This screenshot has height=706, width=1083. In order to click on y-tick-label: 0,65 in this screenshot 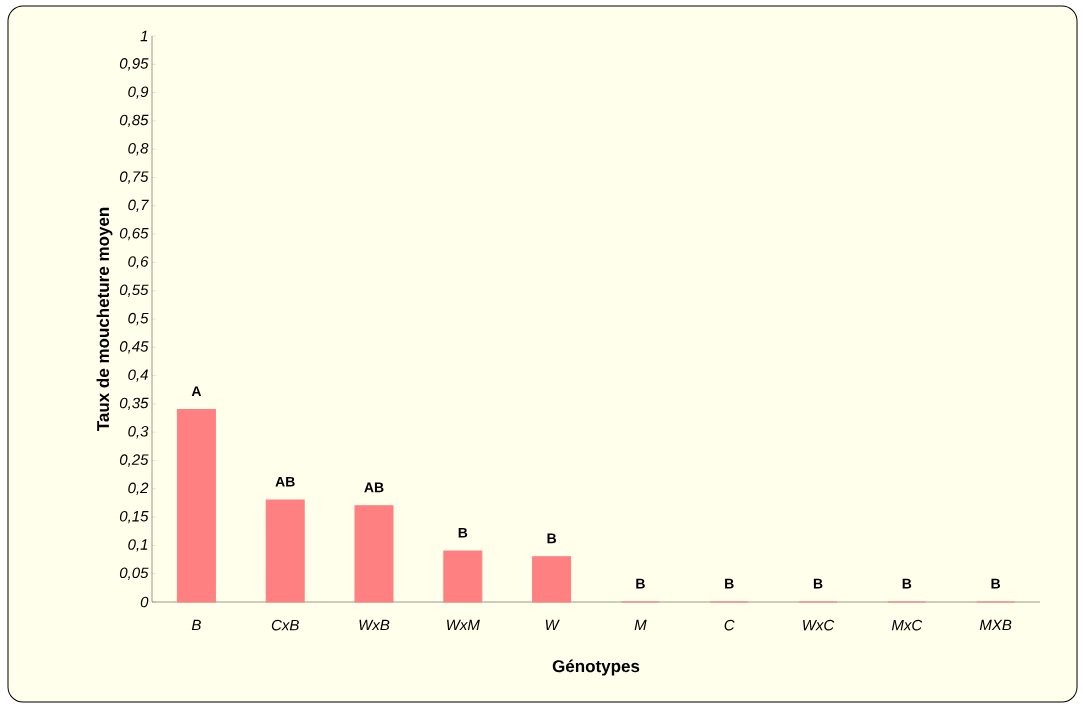, I will do `click(134, 234)`.